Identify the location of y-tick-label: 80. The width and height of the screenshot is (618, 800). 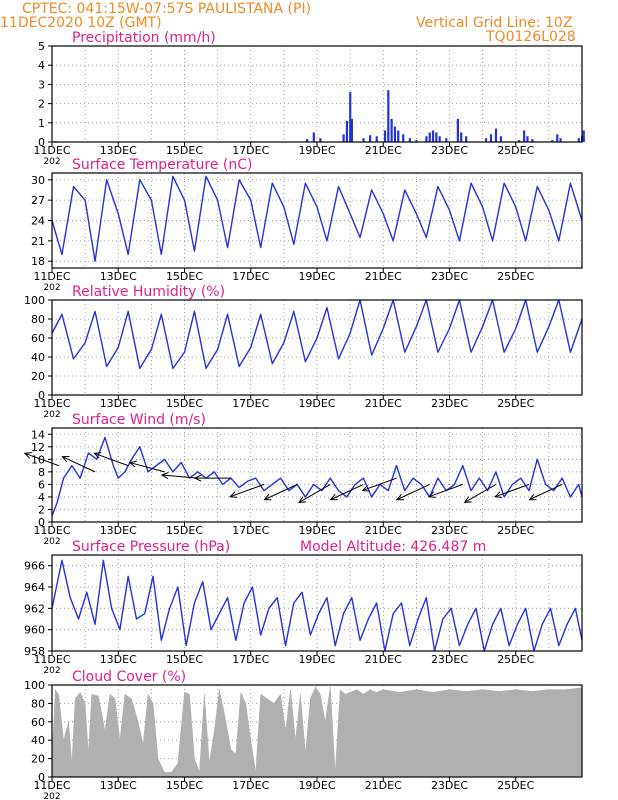
(38, 319).